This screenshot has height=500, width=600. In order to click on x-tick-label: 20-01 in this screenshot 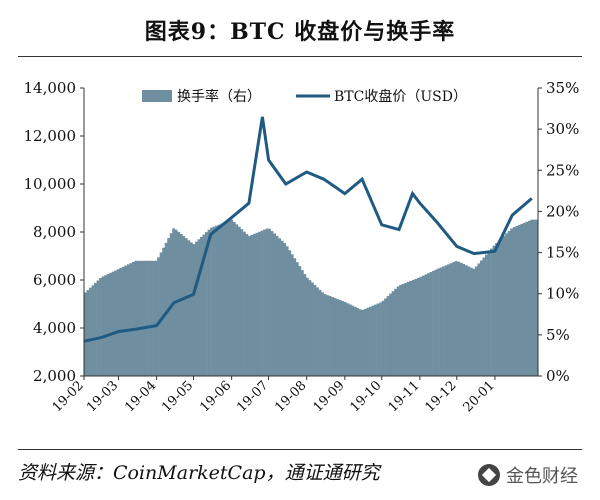, I will do `click(479, 396)`.